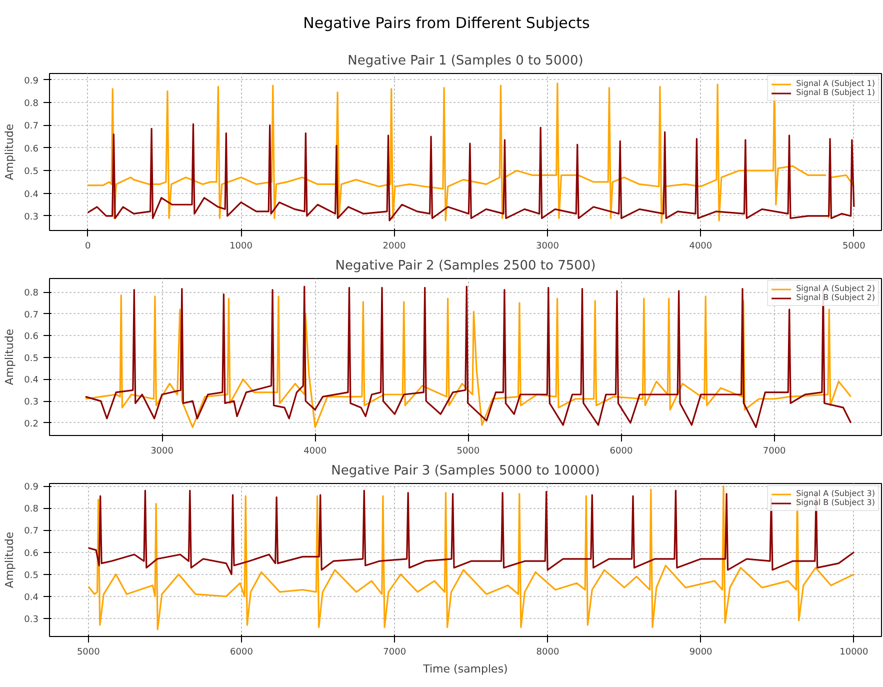  I want to click on x-tick-label: 0, so click(87, 247).